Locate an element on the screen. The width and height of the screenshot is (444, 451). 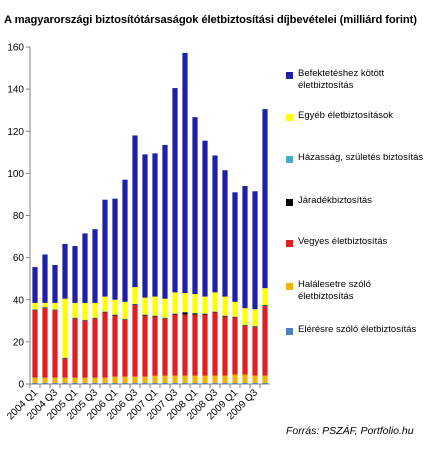
y-tick-label: 120 is located at coordinates (15, 132).